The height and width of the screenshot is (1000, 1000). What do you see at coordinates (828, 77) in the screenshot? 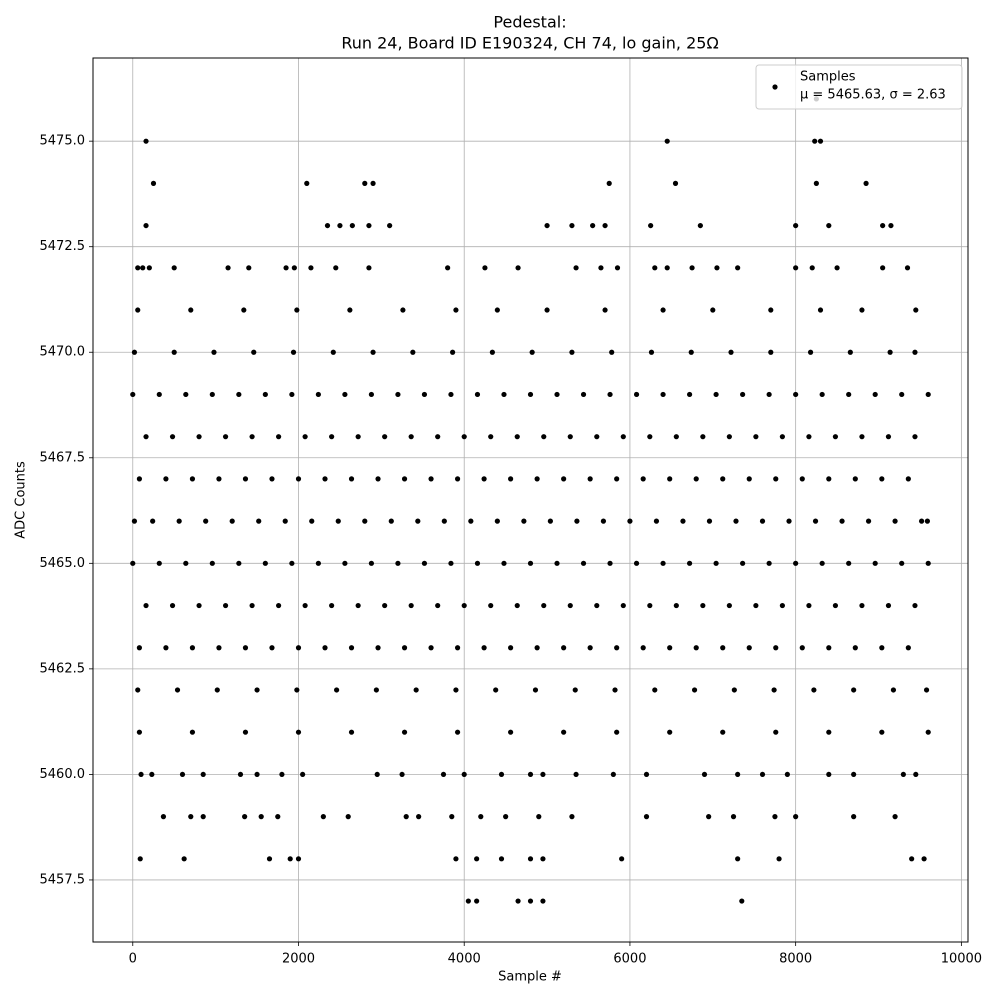
I see `legend-label: Samples` at bounding box center [828, 77].